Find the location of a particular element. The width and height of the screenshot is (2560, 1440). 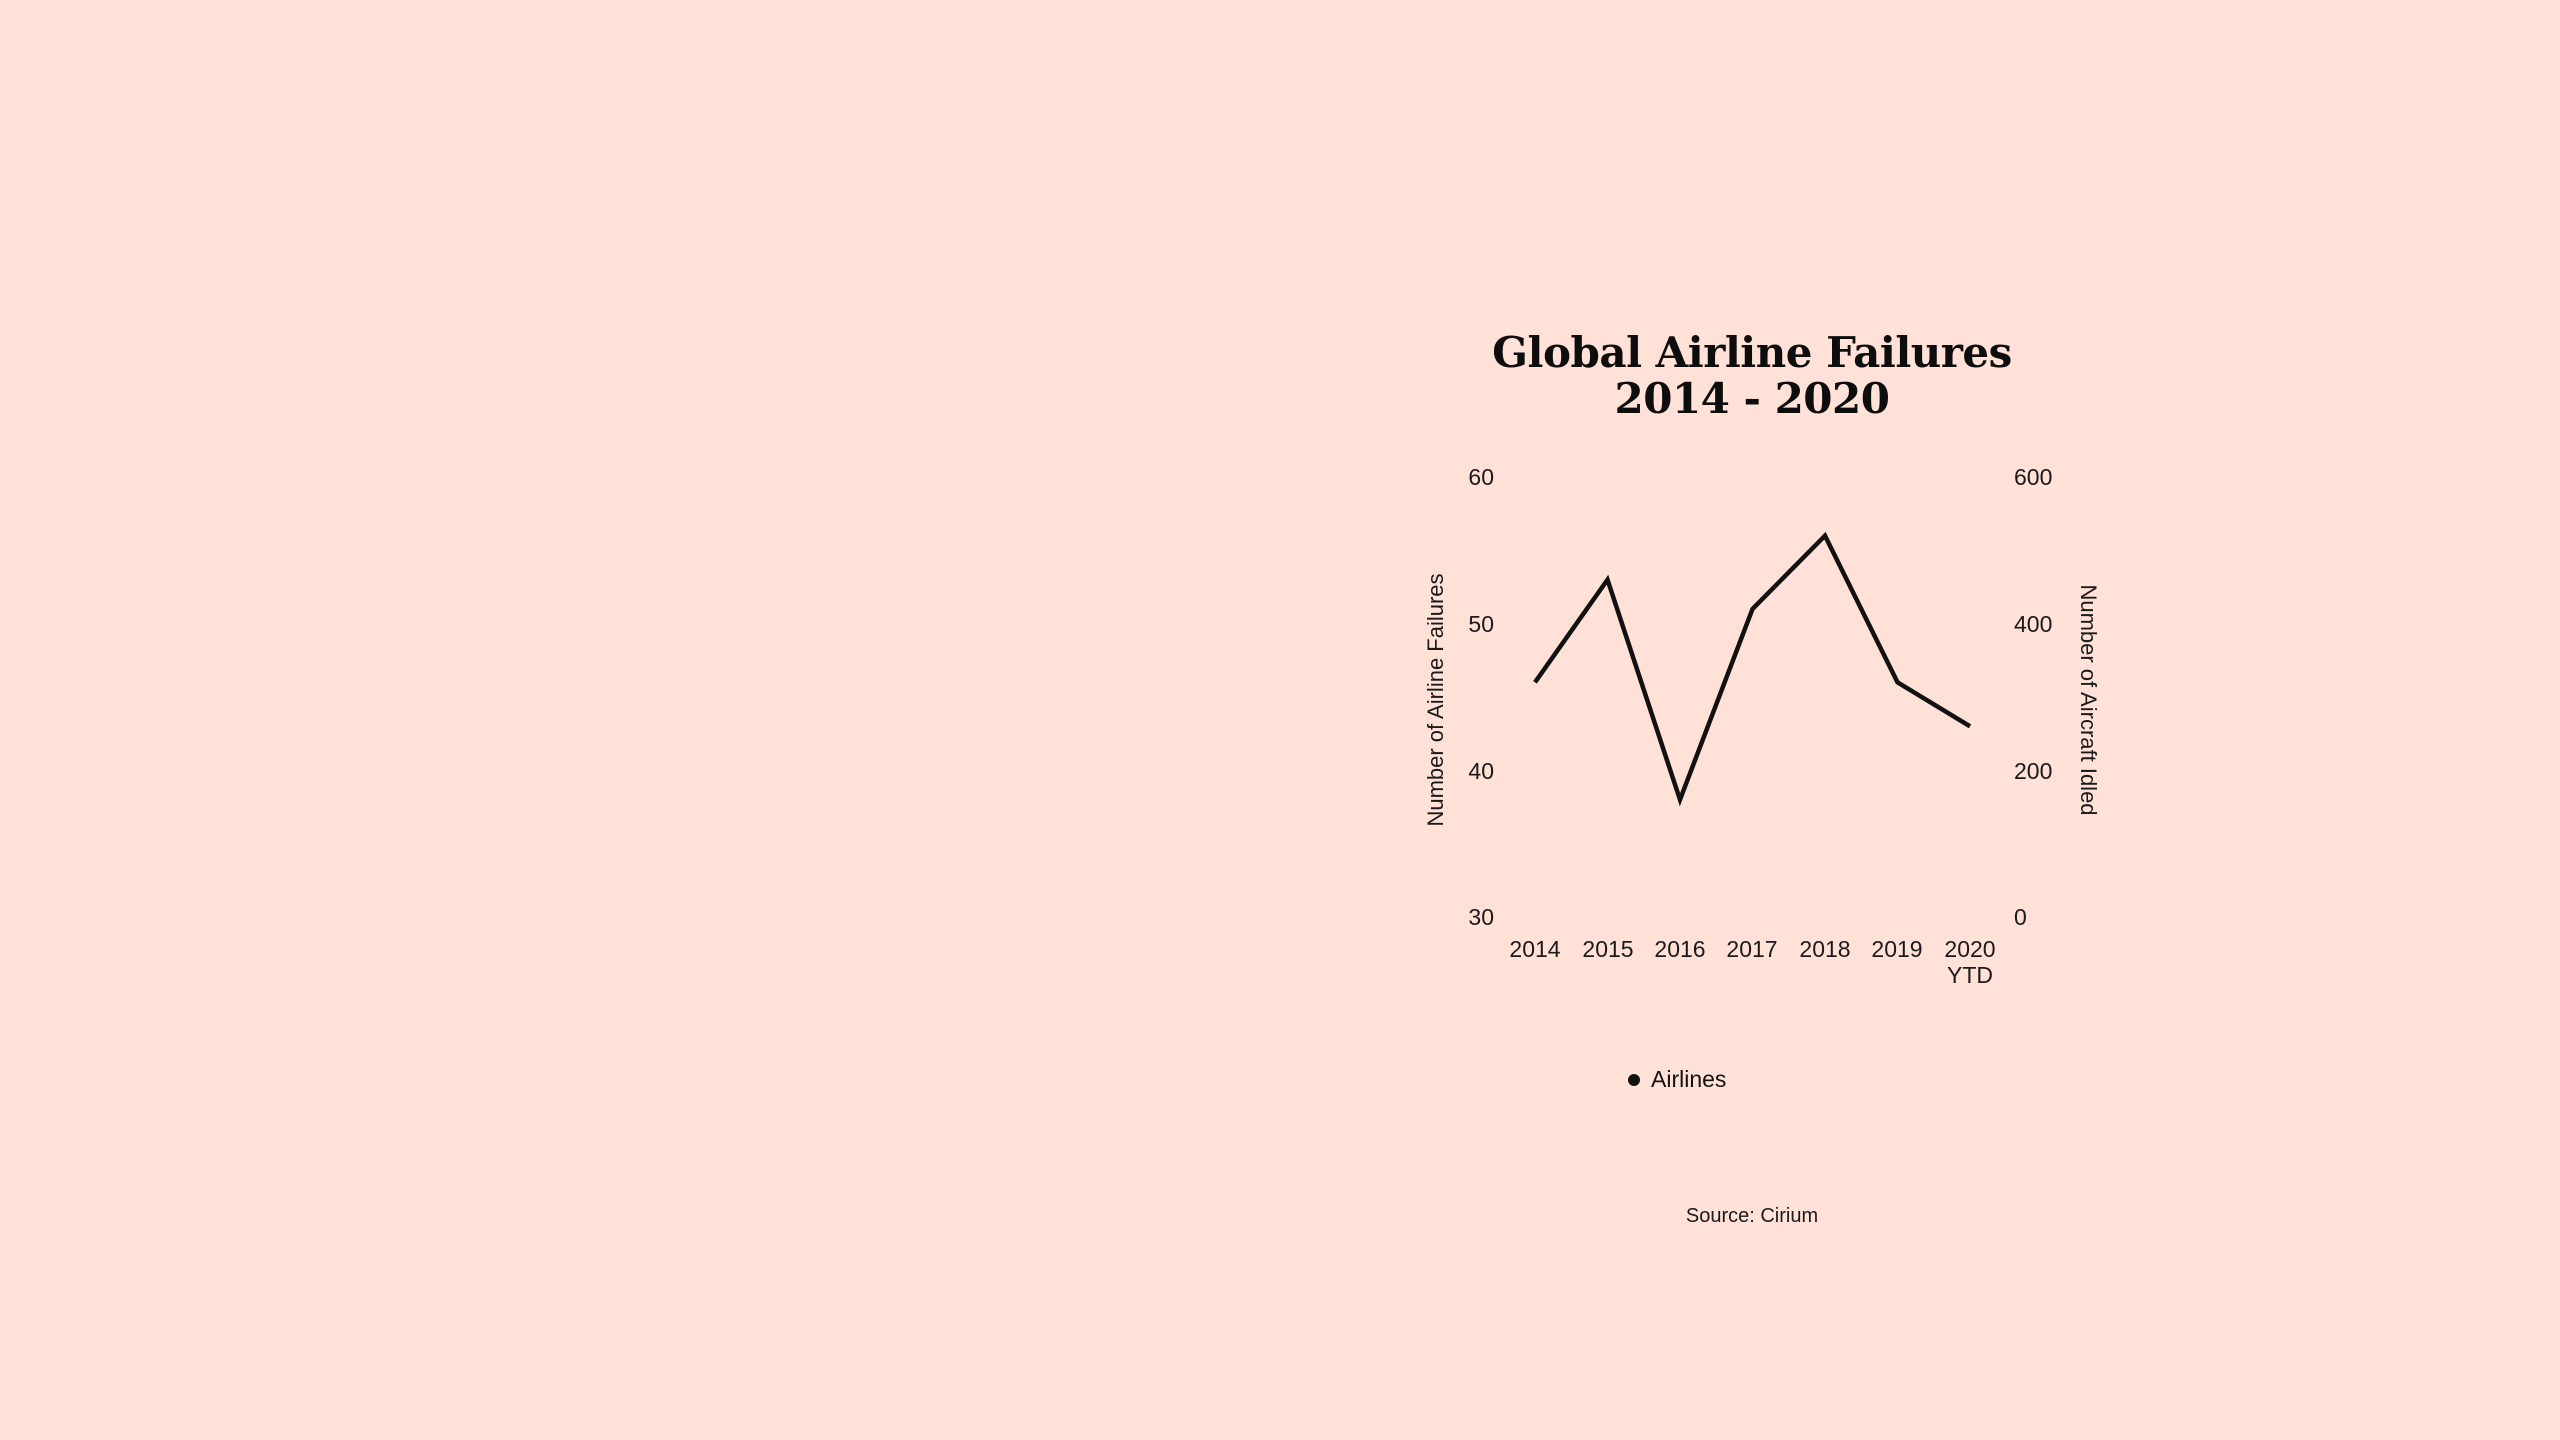

left-axis-tick: 30 is located at coordinates (1481, 917).